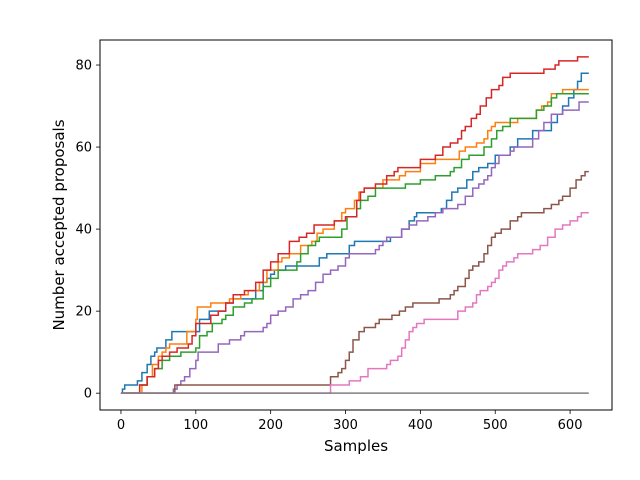 The image size is (640, 480). I want to click on y-axis: 0 20 40 60 80, so click(87, 230).